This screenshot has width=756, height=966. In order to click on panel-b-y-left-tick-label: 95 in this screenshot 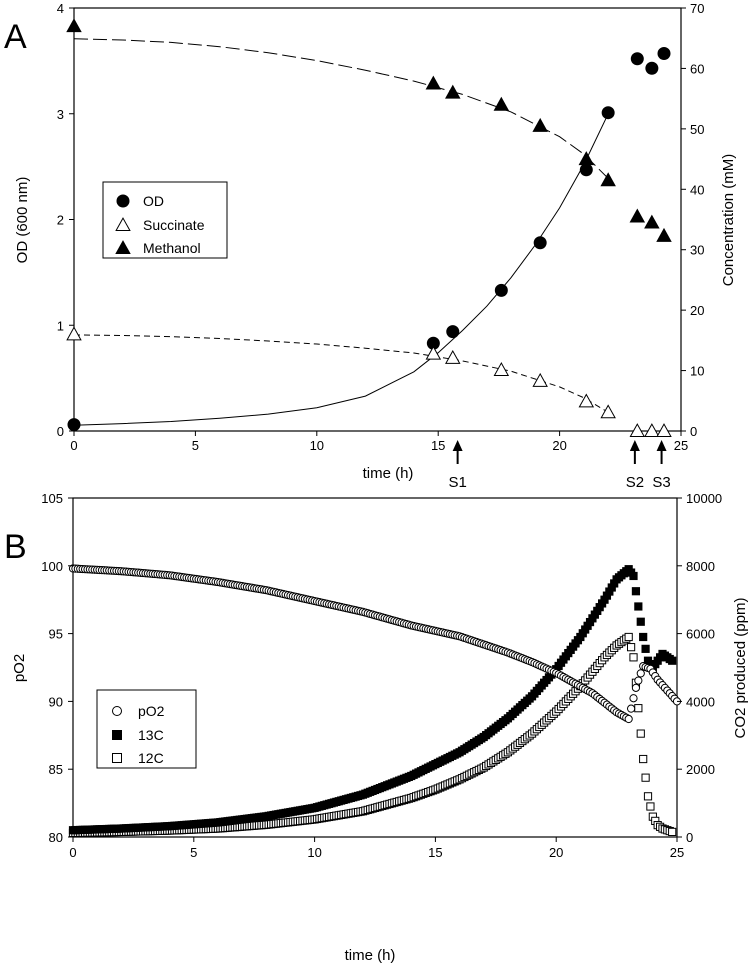, I will do `click(56, 634)`.